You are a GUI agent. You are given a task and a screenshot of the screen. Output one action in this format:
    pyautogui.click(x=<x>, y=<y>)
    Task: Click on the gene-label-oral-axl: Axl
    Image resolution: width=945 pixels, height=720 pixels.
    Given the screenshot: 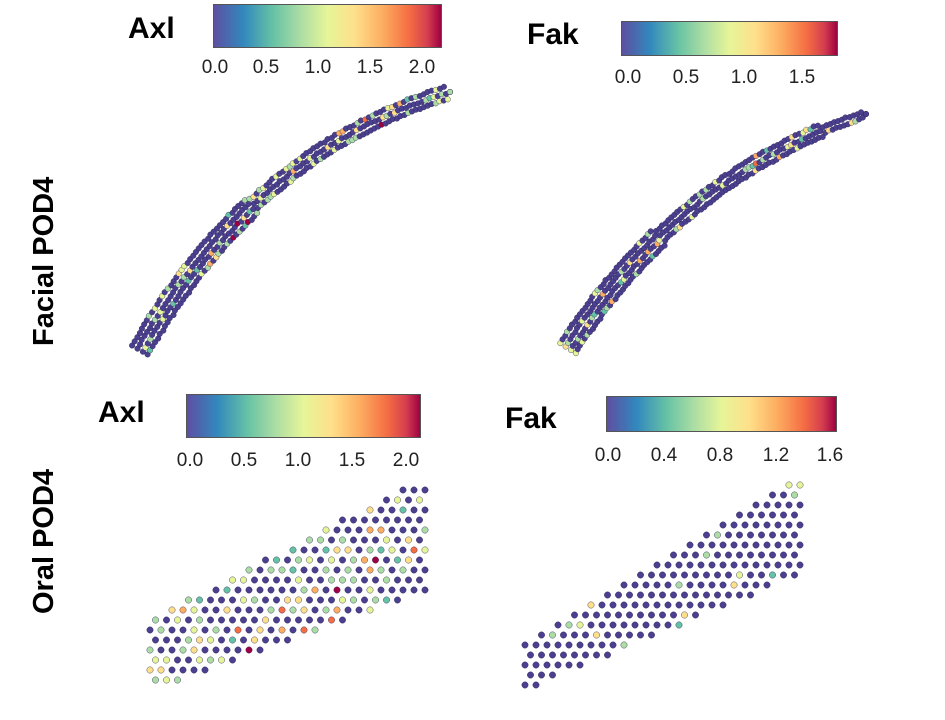 What is the action you would take?
    pyautogui.click(x=121, y=412)
    